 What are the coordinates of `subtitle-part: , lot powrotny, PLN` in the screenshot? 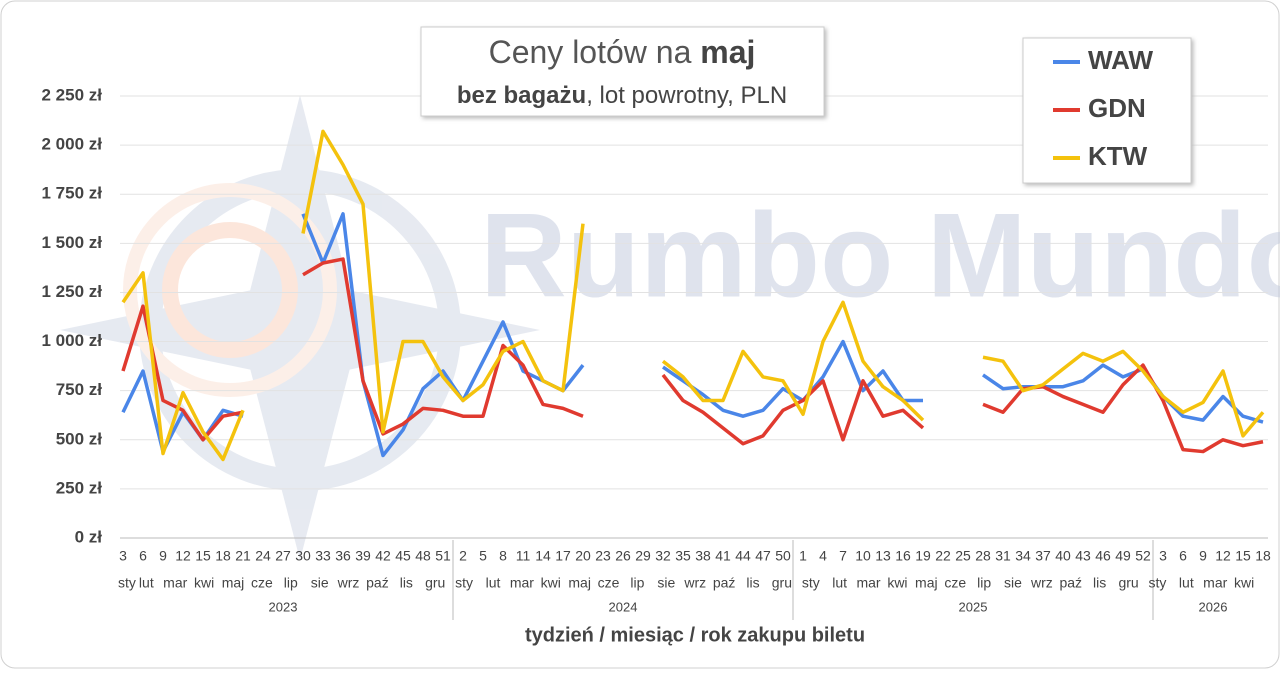 It's located at (686, 95).